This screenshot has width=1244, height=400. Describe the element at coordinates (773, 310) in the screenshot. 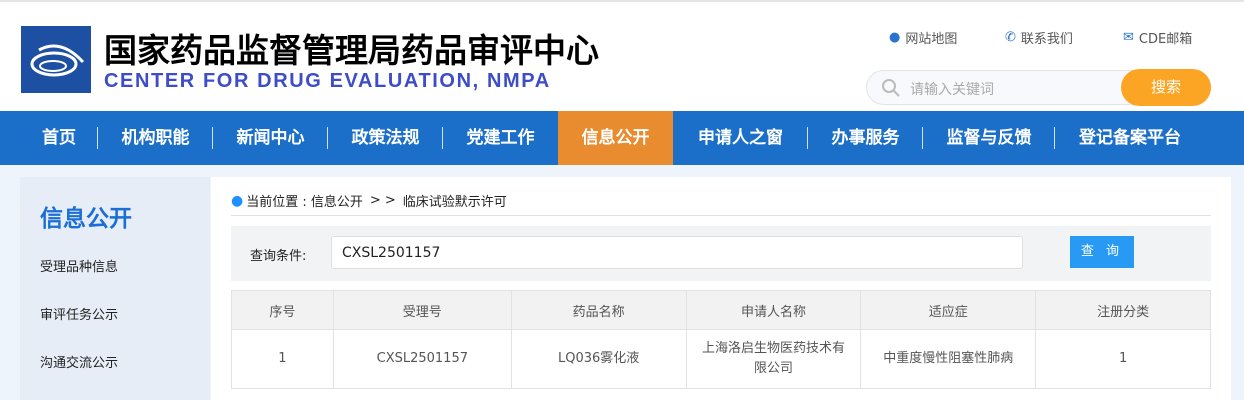

I see `col-header-applicant: 申请人名称` at that location.